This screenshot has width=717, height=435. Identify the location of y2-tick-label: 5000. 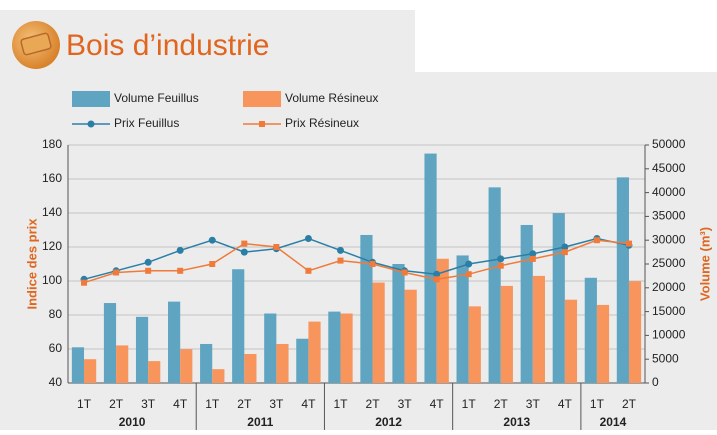
(665, 358).